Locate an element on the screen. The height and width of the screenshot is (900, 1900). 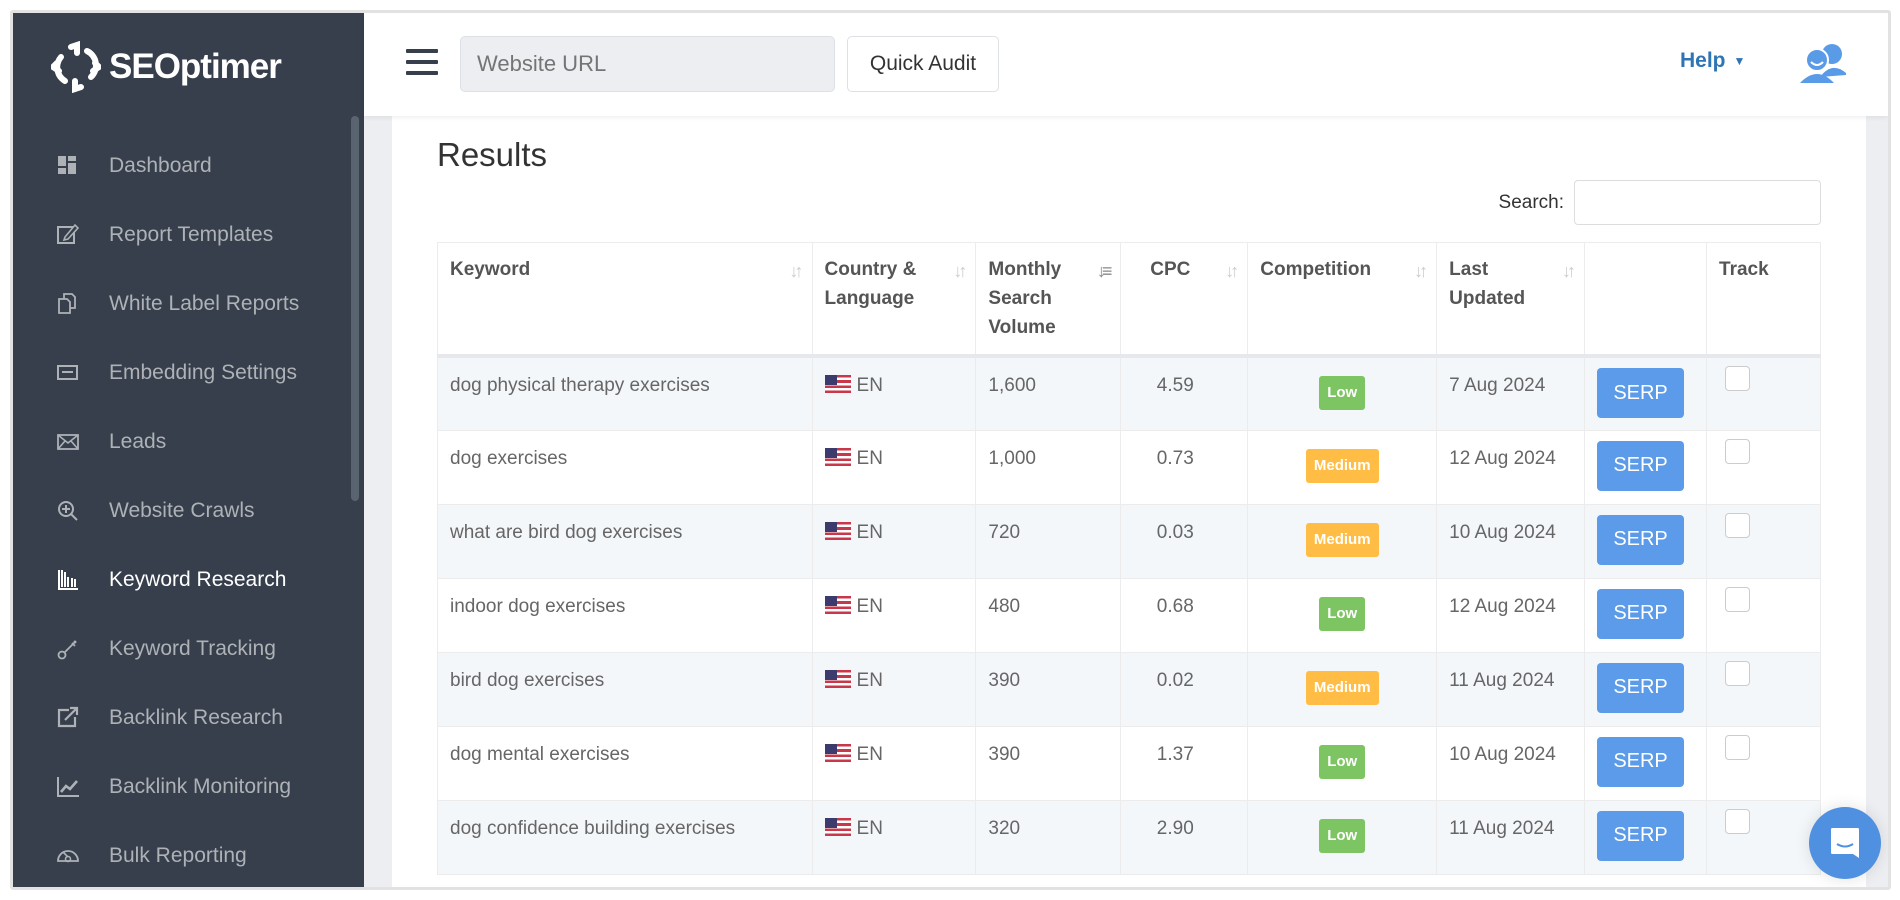
column-header-country-language: Country & Language ↓↑ is located at coordinates (894, 300).